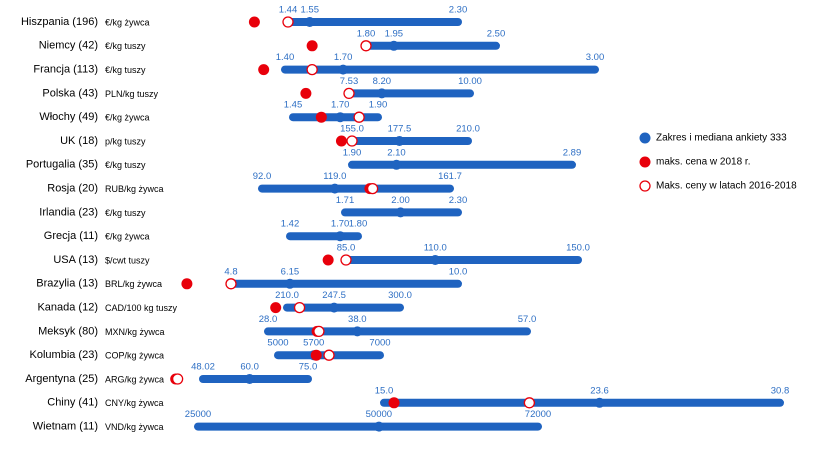 The image size is (820, 454). Describe the element at coordinates (435, 248) in the screenshot. I see `value-label: 110.0` at that location.